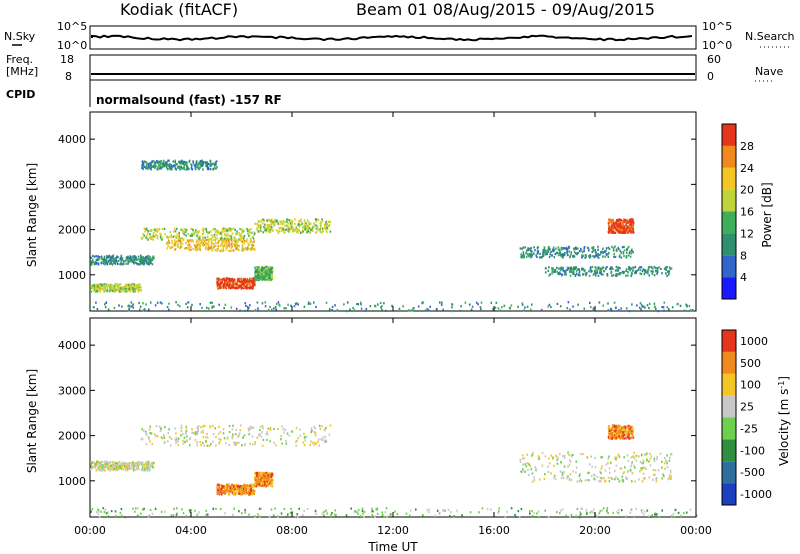 This screenshot has width=800, height=554. Describe the element at coordinates (72, 184) in the screenshot. I see `y-tick-label: 3000` at that location.